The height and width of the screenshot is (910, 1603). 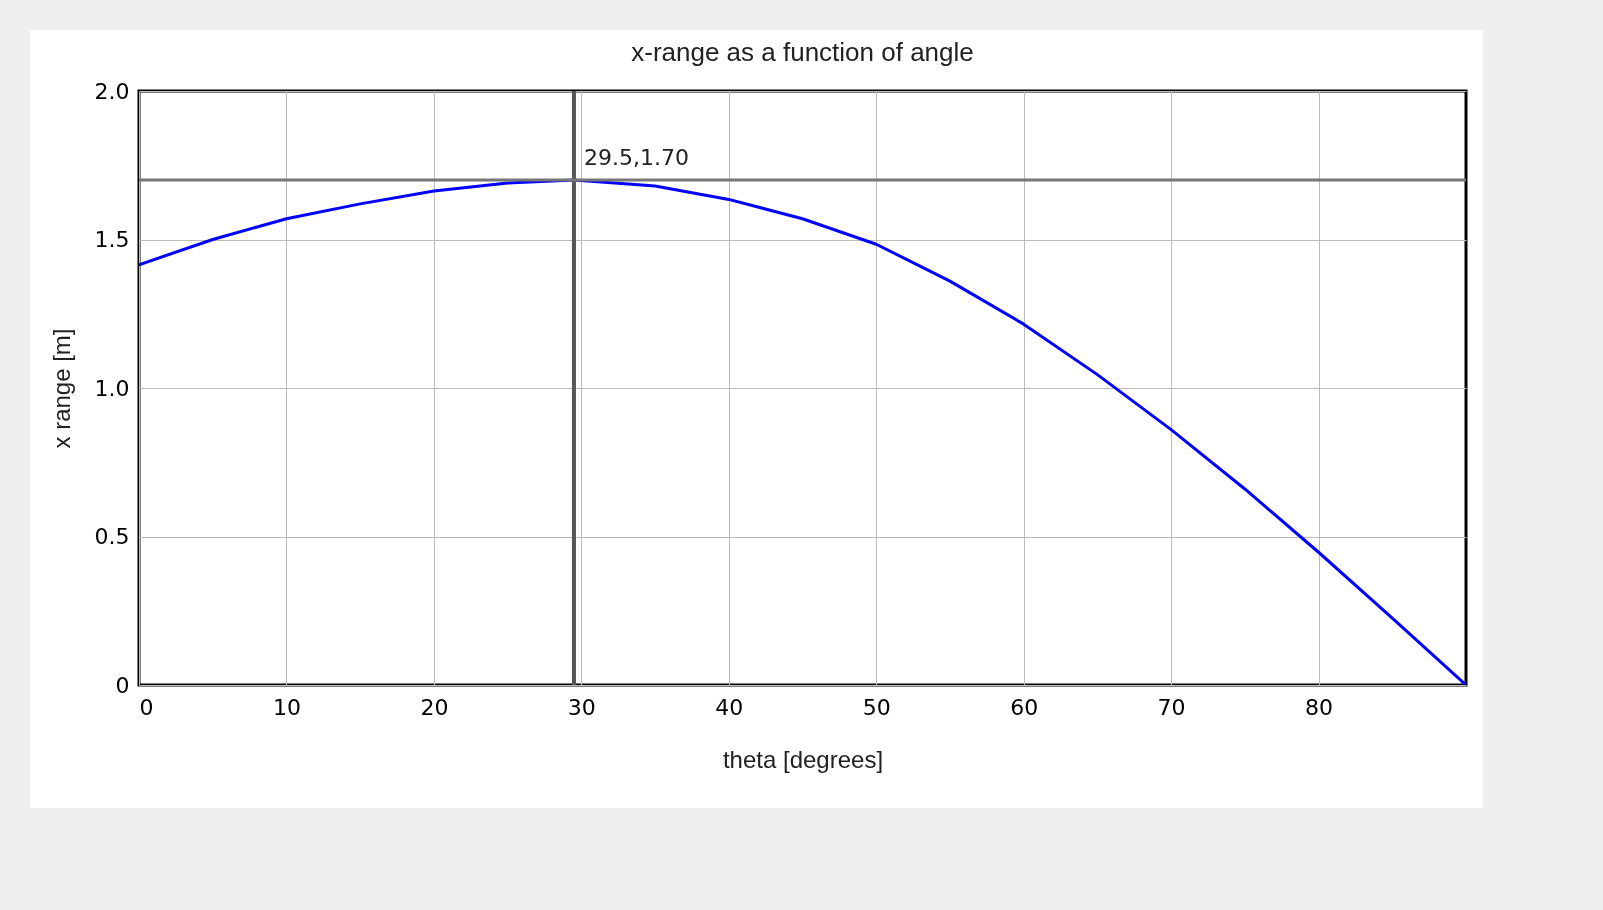 I want to click on x-tick-label: 40, so click(x=729, y=707).